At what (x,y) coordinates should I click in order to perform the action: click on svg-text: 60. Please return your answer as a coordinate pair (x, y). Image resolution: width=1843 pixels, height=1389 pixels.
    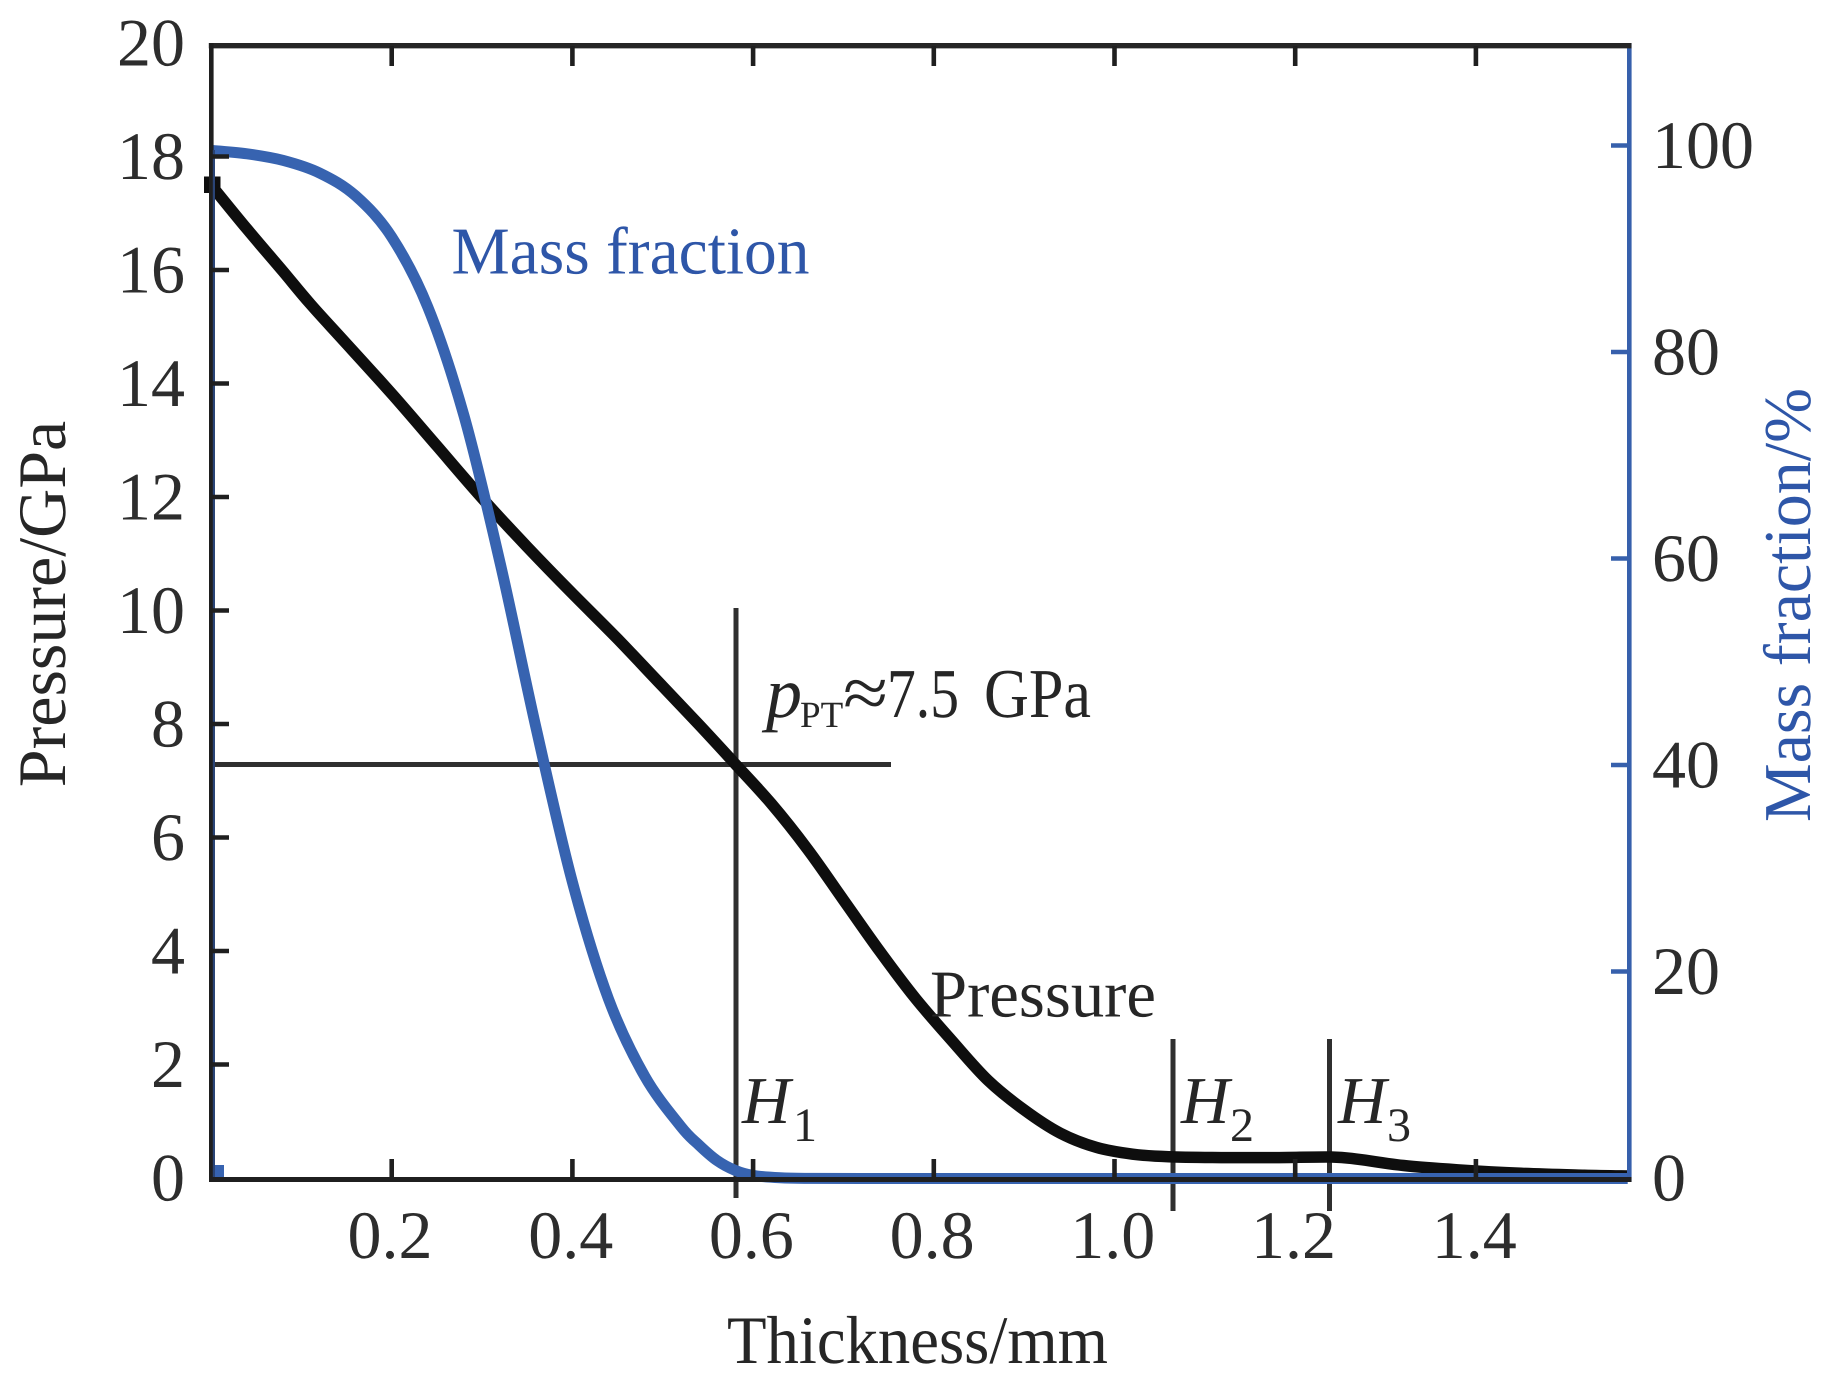
    Looking at the image, I should click on (1686, 558).